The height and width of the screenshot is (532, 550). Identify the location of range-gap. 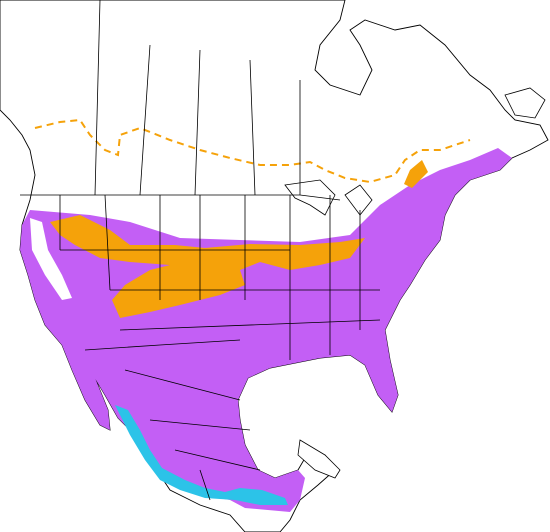
(51, 259).